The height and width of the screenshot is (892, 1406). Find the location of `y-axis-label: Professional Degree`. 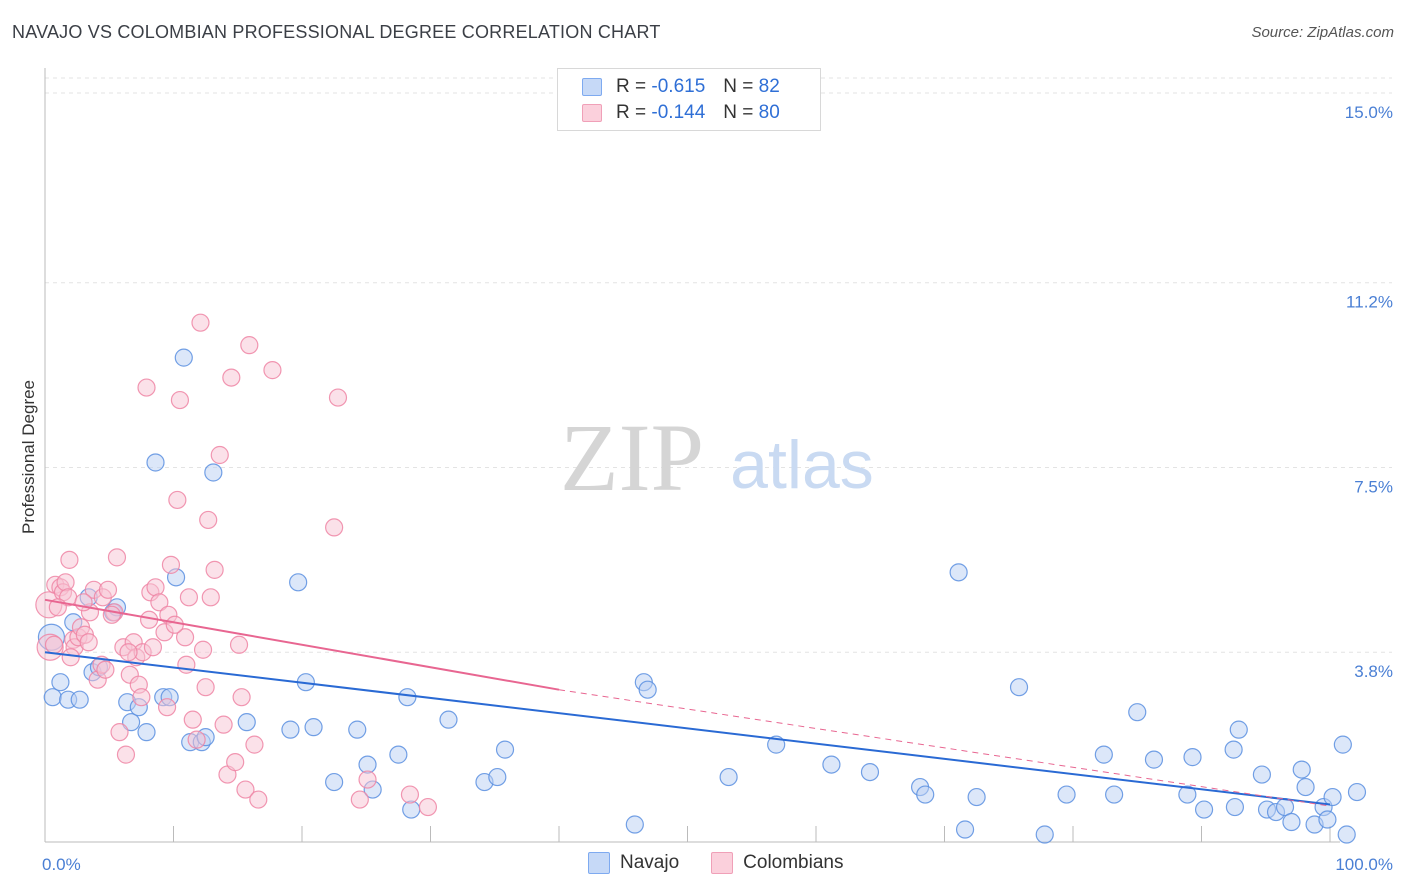

y-axis-label: Professional Degree is located at coordinates (28, 457).